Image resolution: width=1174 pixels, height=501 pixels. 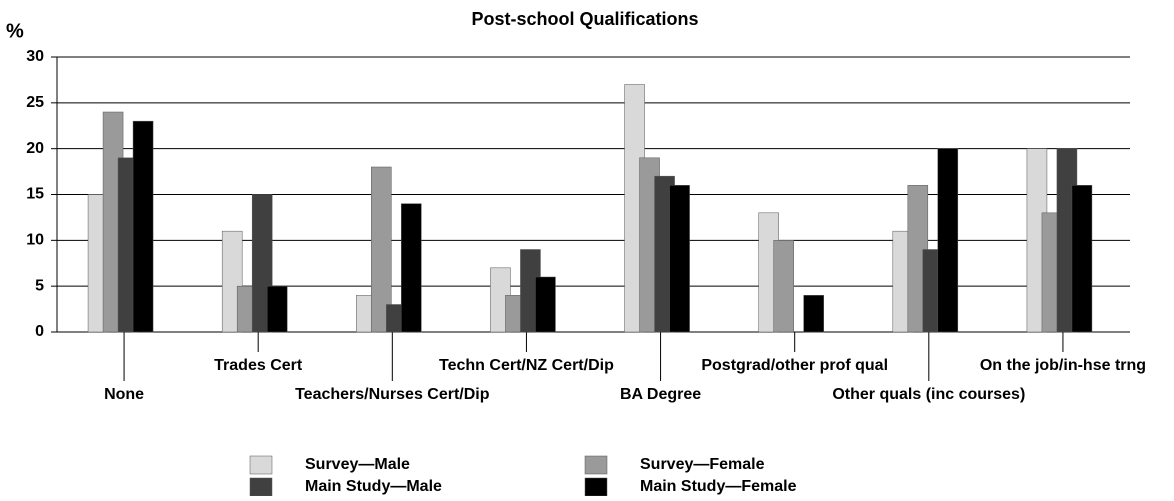 I want to click on chart-title: Post-school Qualifications, so click(x=584, y=19).